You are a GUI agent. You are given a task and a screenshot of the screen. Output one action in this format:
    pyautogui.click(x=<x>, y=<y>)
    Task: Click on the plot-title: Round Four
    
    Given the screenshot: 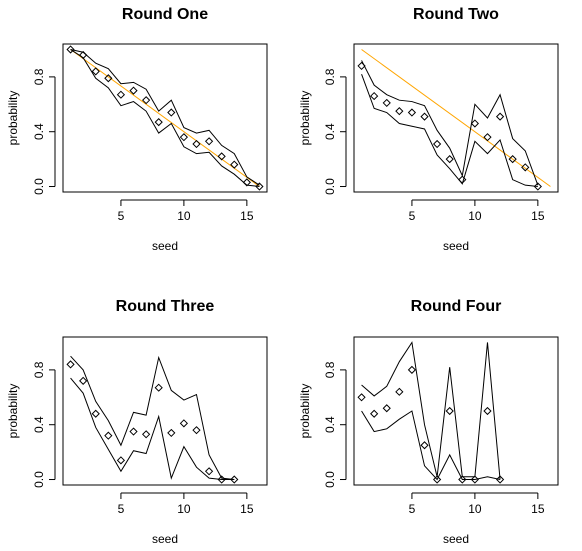 What is the action you would take?
    pyautogui.click(x=456, y=306)
    